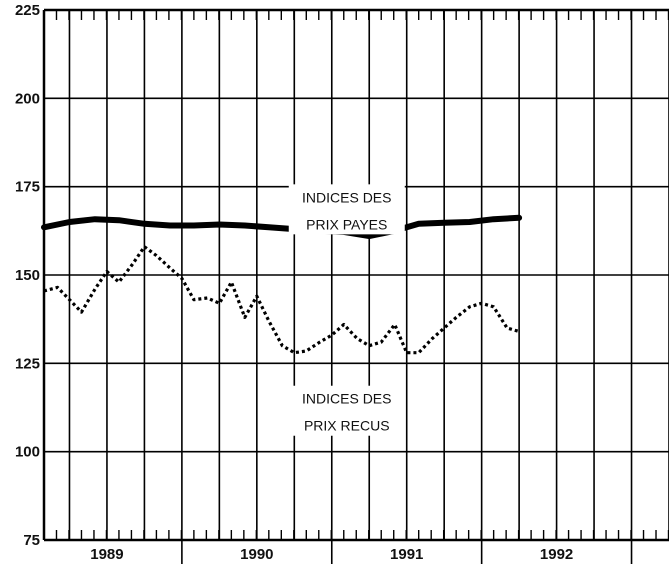 Image resolution: width=669 pixels, height=574 pixels. Describe the element at coordinates (346, 224) in the screenshot. I see `annotation-0-line-1: PRIX PAYES` at that location.